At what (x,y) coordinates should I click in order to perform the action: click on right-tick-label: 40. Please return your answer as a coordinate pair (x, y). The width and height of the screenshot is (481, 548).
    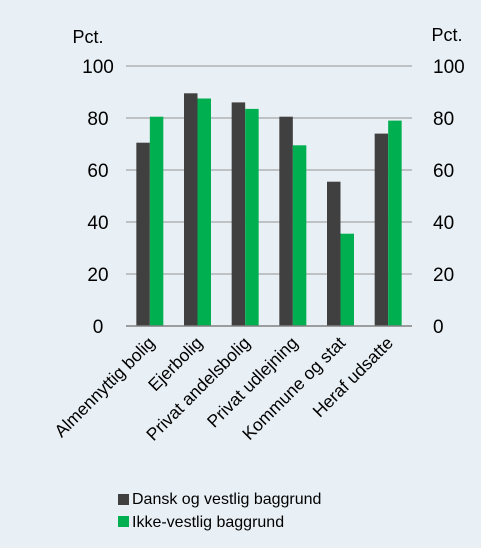
    Looking at the image, I should click on (443, 223).